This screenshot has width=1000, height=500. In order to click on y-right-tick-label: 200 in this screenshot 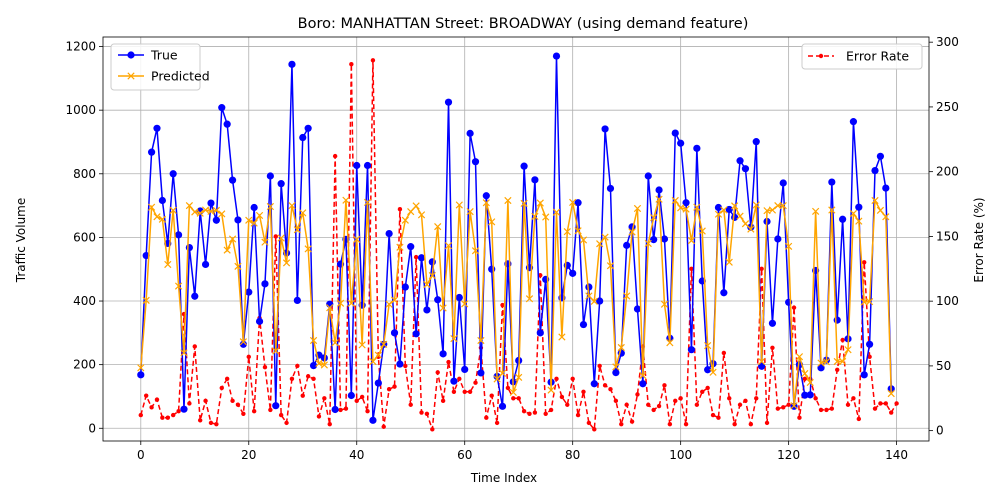, I will do `click(947, 172)`.